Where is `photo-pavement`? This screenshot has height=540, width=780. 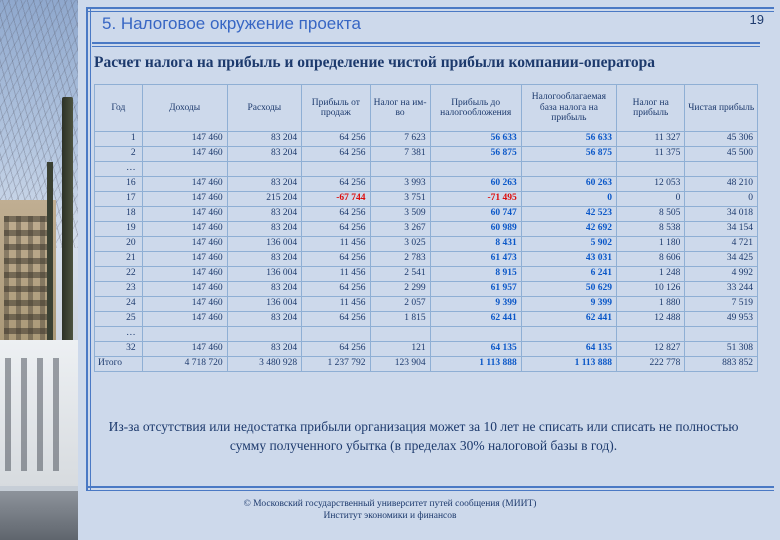
photo-pavement is located at coordinates (39, 515).